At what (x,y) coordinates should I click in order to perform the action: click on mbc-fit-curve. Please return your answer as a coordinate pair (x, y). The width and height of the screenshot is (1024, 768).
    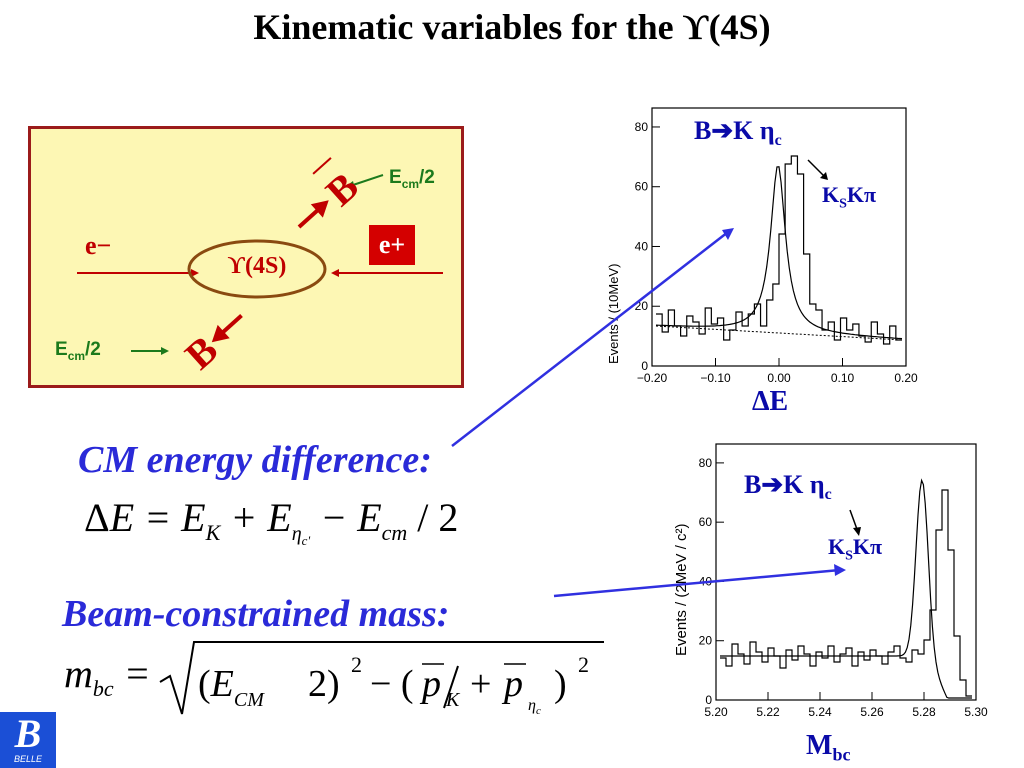
    Looking at the image, I should click on (846, 588).